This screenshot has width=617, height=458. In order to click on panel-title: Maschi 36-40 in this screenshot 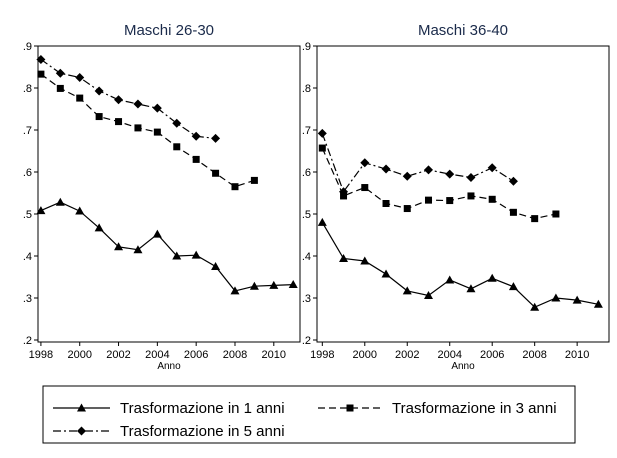, I will do `click(463, 30)`.